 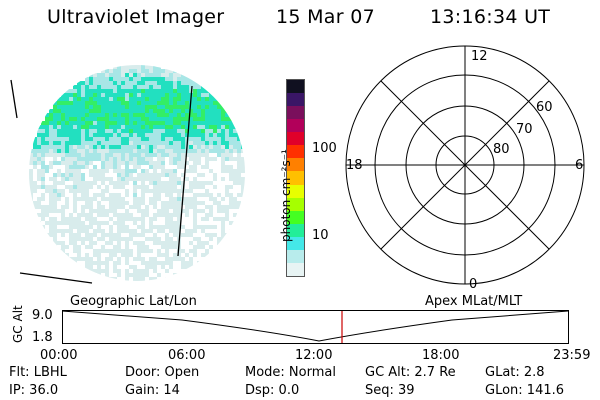 I want to click on status-glat: GLat: 2.8, so click(x=515, y=372).